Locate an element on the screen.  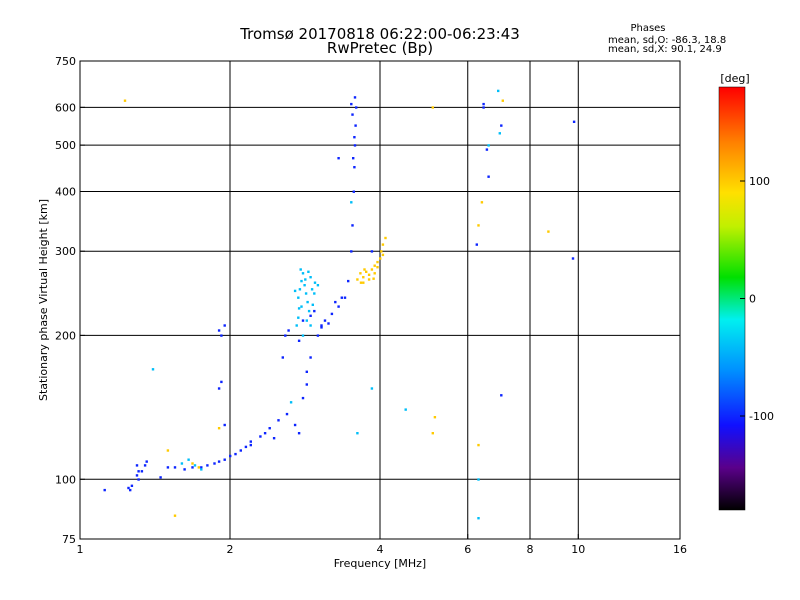
x-tick-label: 10 is located at coordinates (578, 549).